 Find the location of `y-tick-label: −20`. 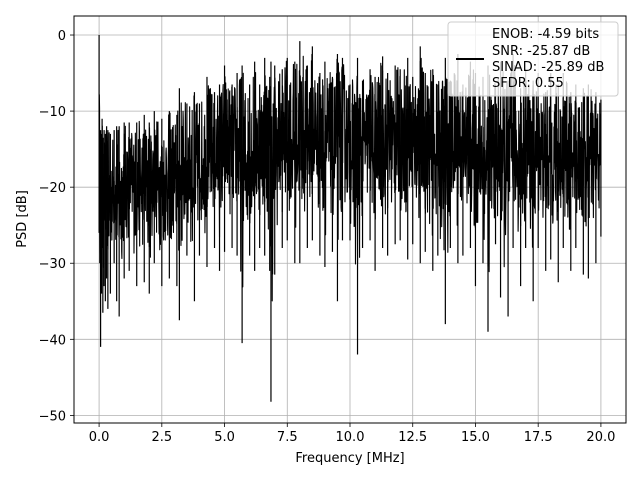

y-tick-label: −20 is located at coordinates (52, 188).